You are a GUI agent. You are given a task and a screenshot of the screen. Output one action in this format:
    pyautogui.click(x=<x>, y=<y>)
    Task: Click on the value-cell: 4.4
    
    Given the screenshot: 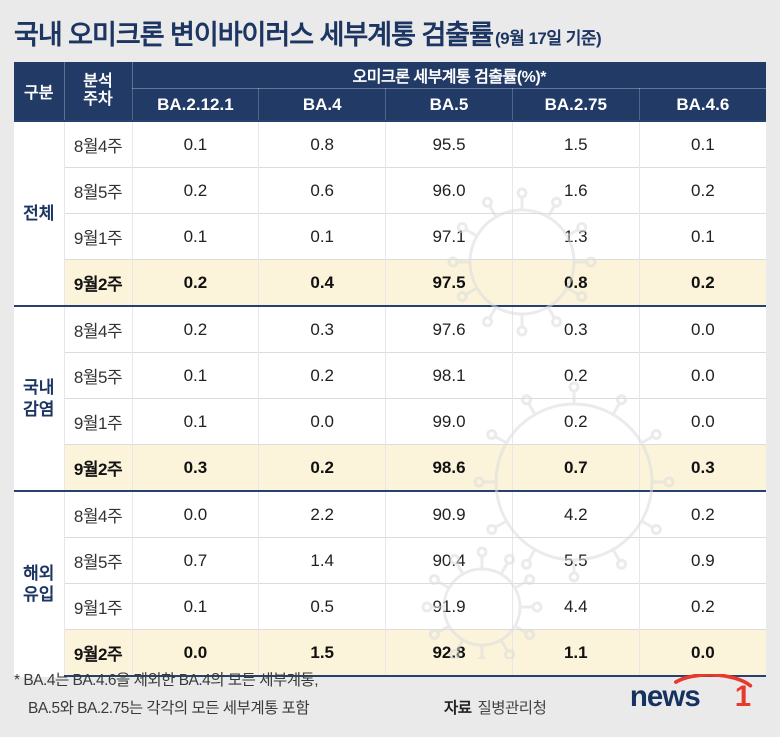 What is the action you would take?
    pyautogui.click(x=575, y=606)
    